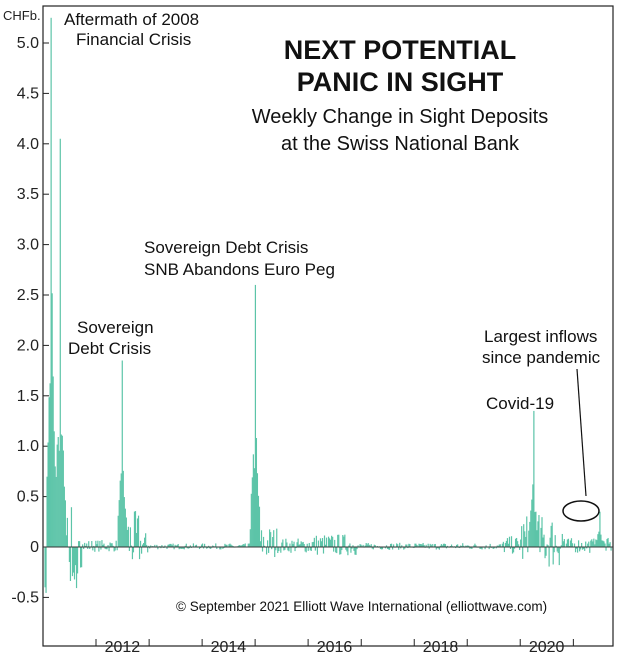 The width and height of the screenshot is (620, 653). Describe the element at coordinates (400, 117) in the screenshot. I see `chart-subtitle-line-1: Weekly Change in Sight Deposits` at that location.